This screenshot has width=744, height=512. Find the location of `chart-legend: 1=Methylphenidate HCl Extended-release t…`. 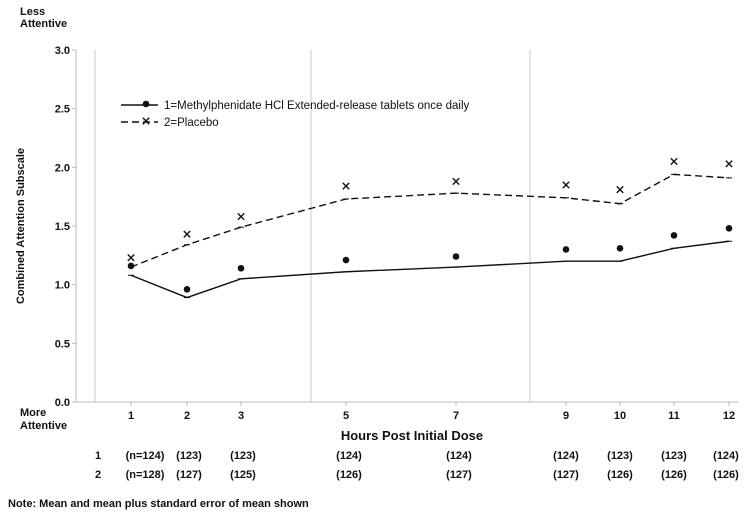

chart-legend: 1=Methylphenidate HCl Extended-release t… is located at coordinates (295, 114).